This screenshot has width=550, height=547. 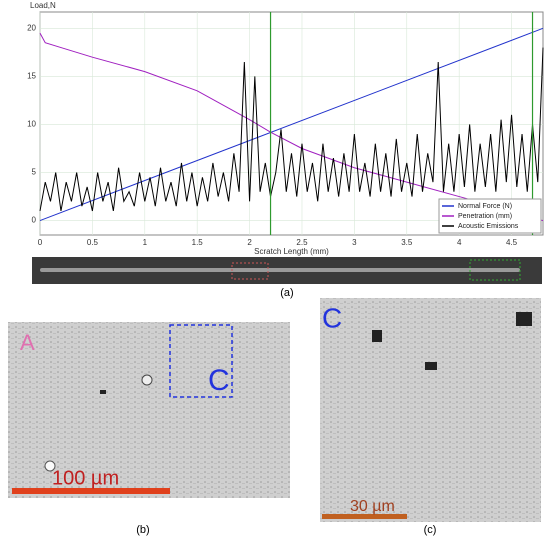 What do you see at coordinates (198, 242) in the screenshot?
I see `x-tick-label: 1.5` at bounding box center [198, 242].